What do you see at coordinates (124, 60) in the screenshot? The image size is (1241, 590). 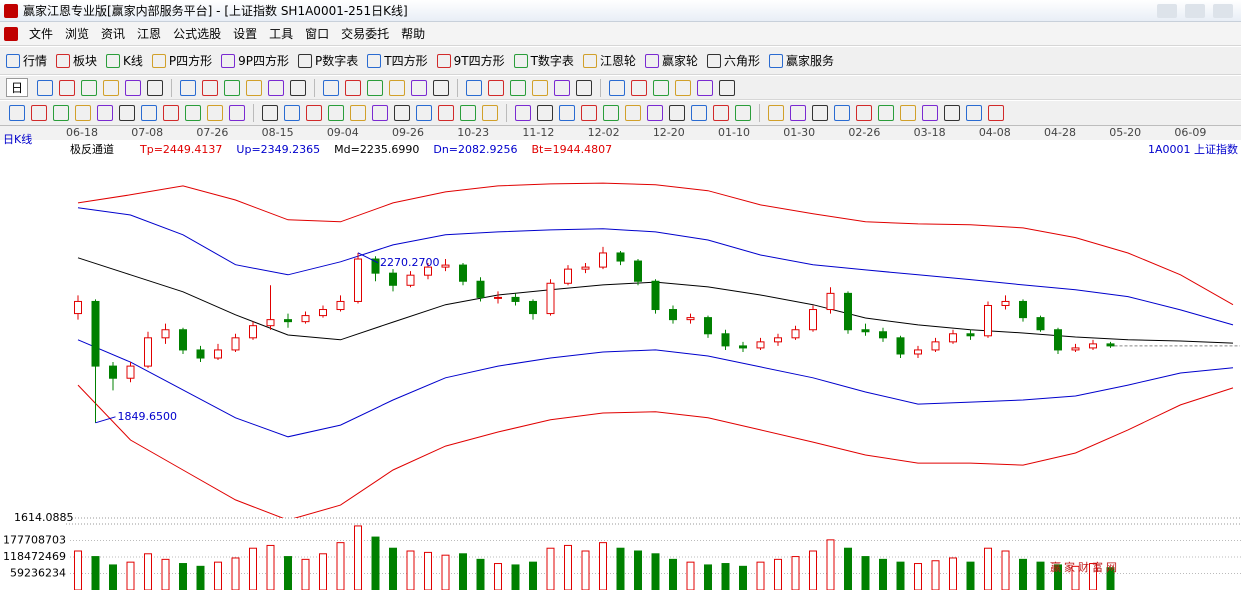 I see `toolbar-button: K线` at bounding box center [124, 60].